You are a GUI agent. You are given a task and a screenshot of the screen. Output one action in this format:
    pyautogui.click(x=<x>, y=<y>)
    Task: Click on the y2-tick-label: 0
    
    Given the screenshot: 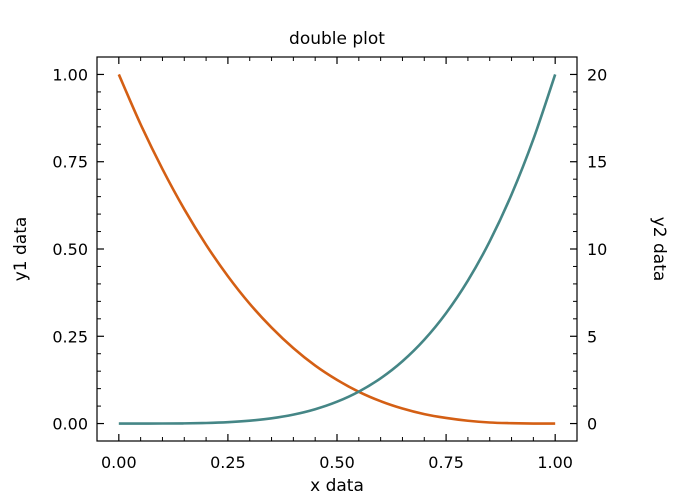 What is the action you would take?
    pyautogui.click(x=592, y=424)
    